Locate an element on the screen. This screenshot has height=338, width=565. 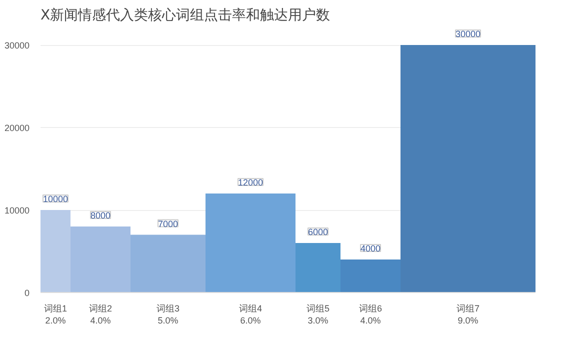
y-tick-label: 0 is located at coordinates (27, 293).